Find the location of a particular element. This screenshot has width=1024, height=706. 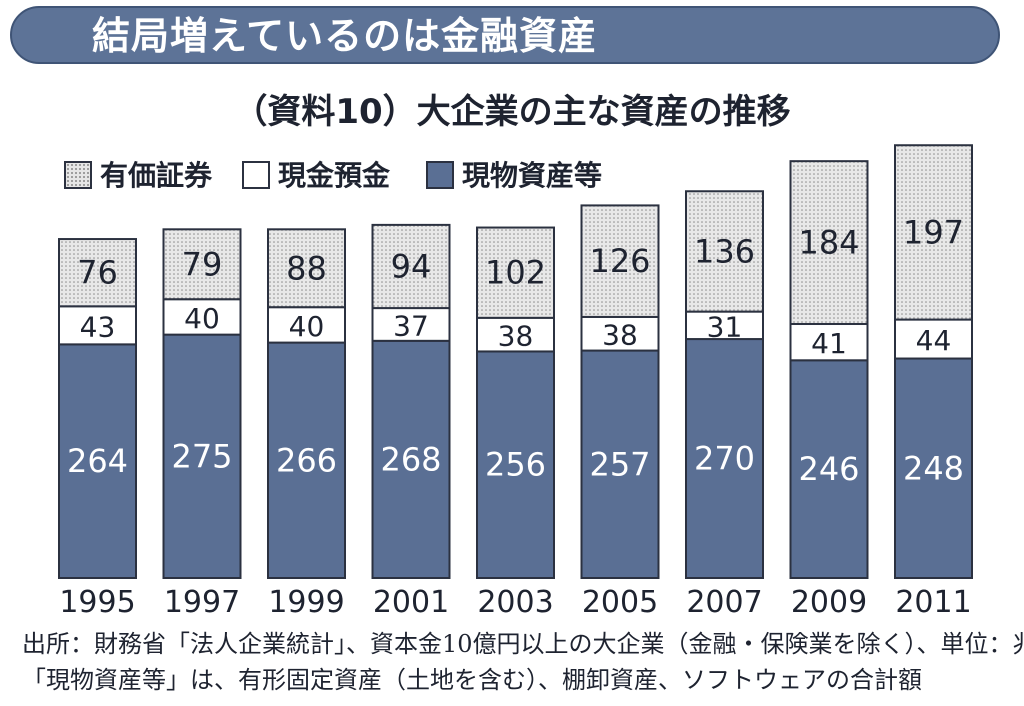

legend-label-cash: 現金預金 is located at coordinates (334, 175).